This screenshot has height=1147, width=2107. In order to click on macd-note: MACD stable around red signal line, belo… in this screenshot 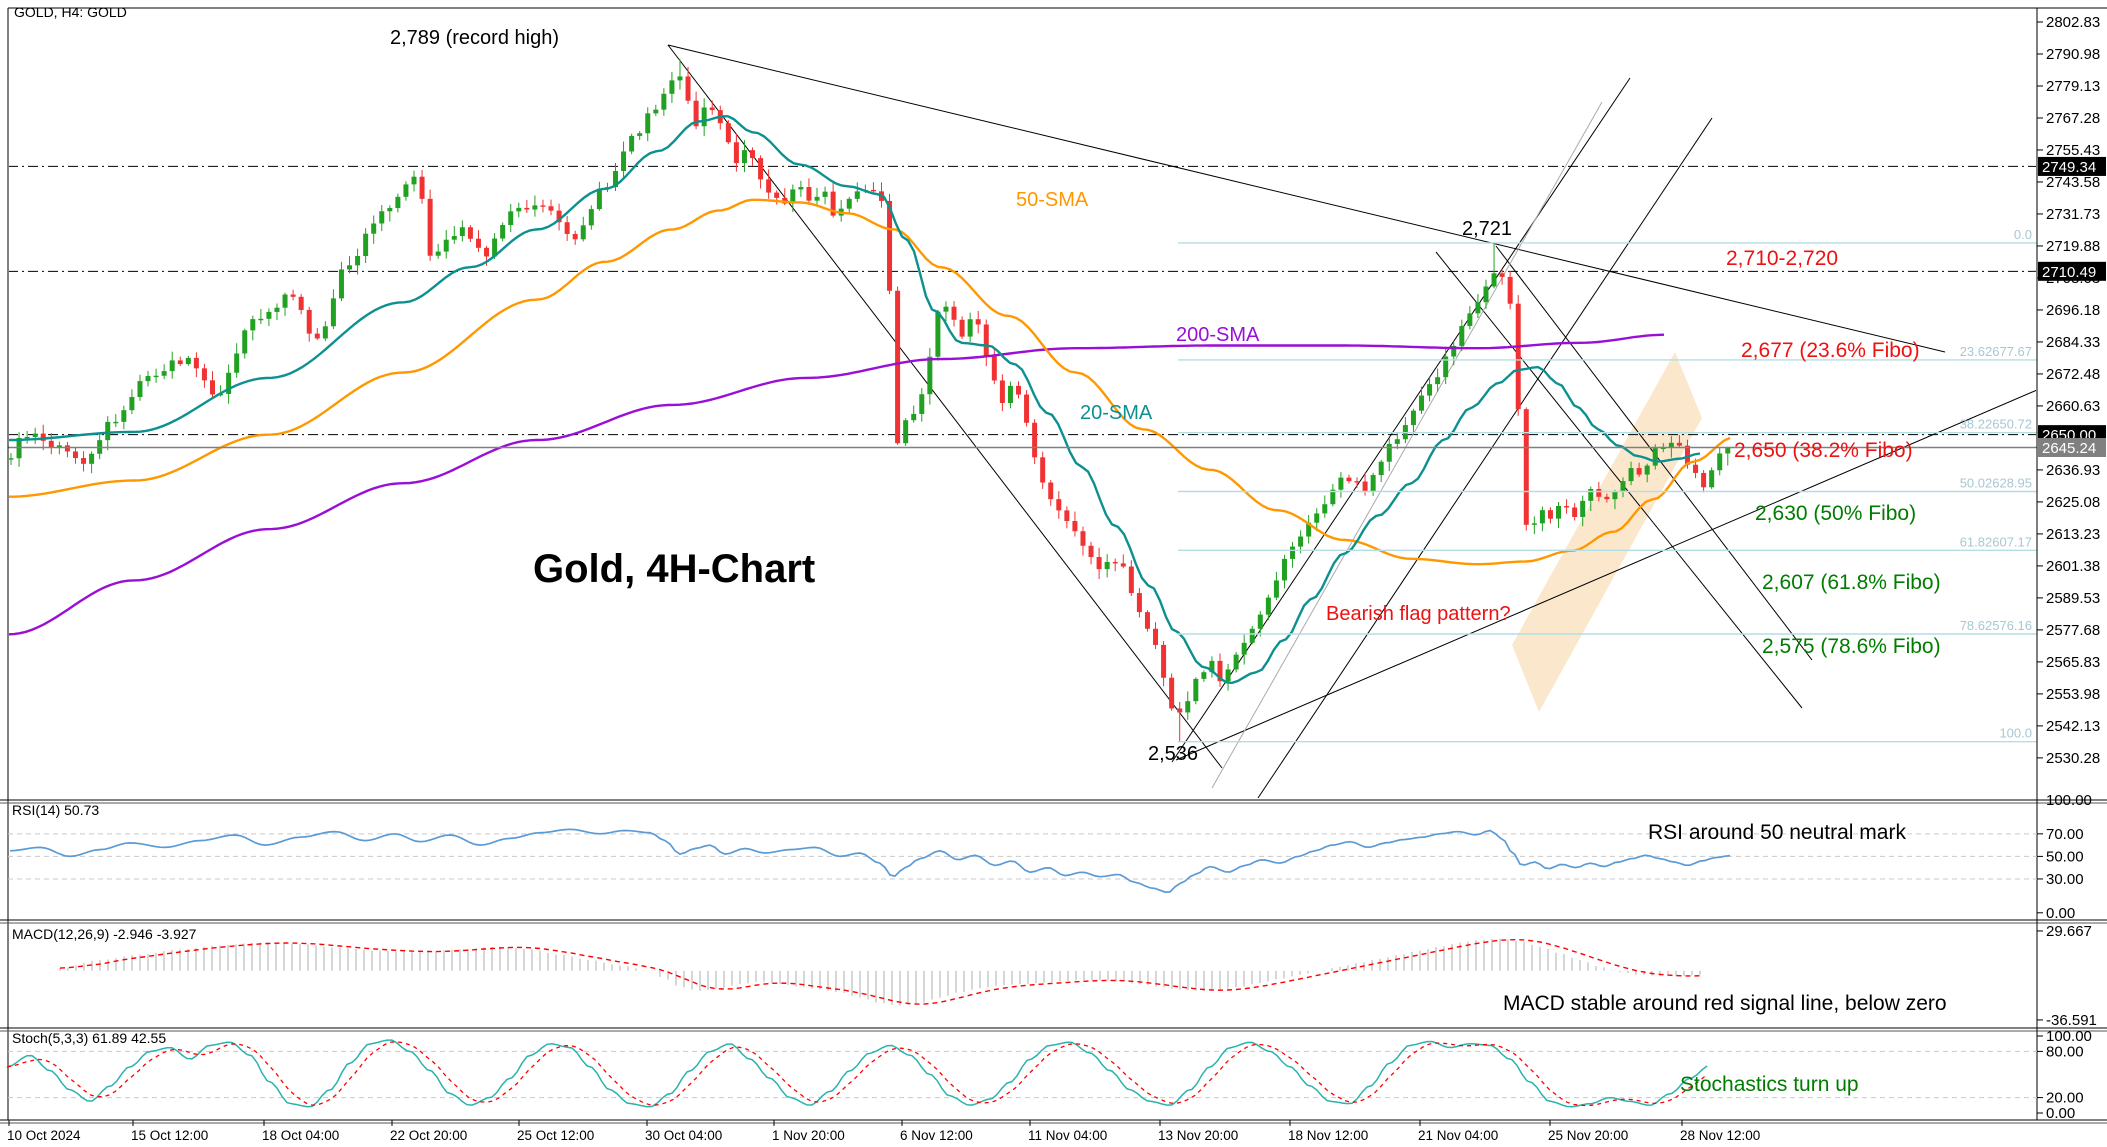, I will do `click(1725, 1003)`.